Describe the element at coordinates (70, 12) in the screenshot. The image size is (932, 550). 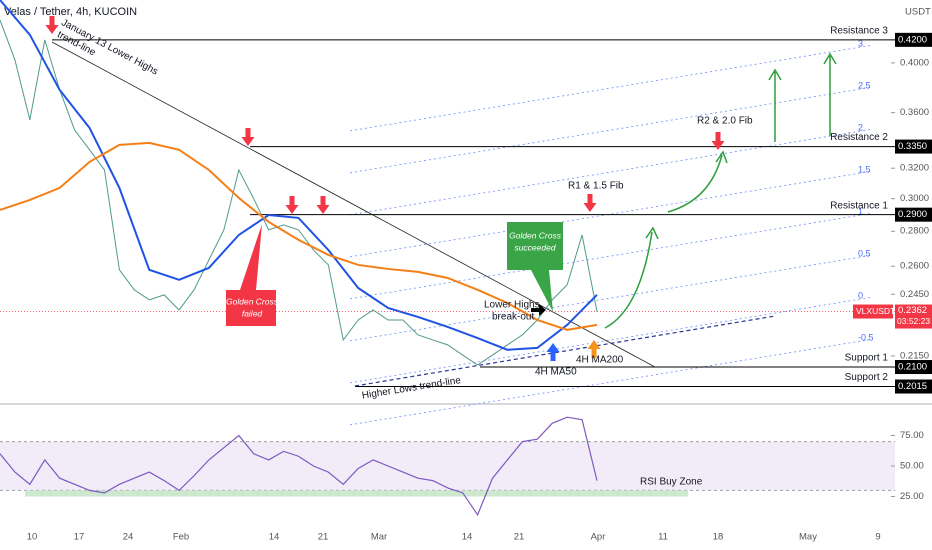
I see `chart-title: Velas / Tether, 4h, KUCOIN` at that location.